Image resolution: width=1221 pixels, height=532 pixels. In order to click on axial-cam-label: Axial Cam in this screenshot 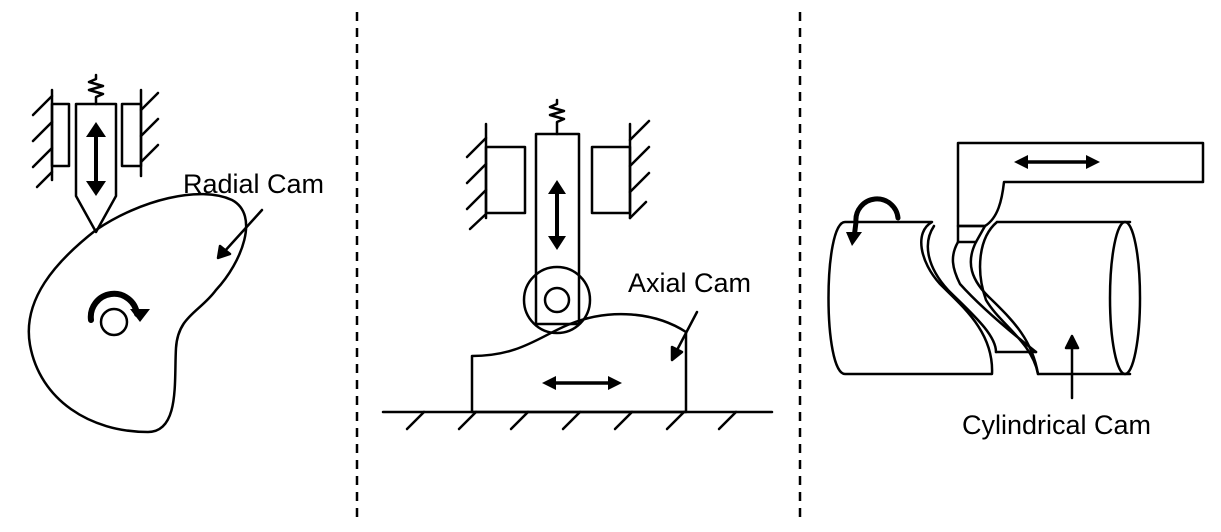, I will do `click(689, 283)`.